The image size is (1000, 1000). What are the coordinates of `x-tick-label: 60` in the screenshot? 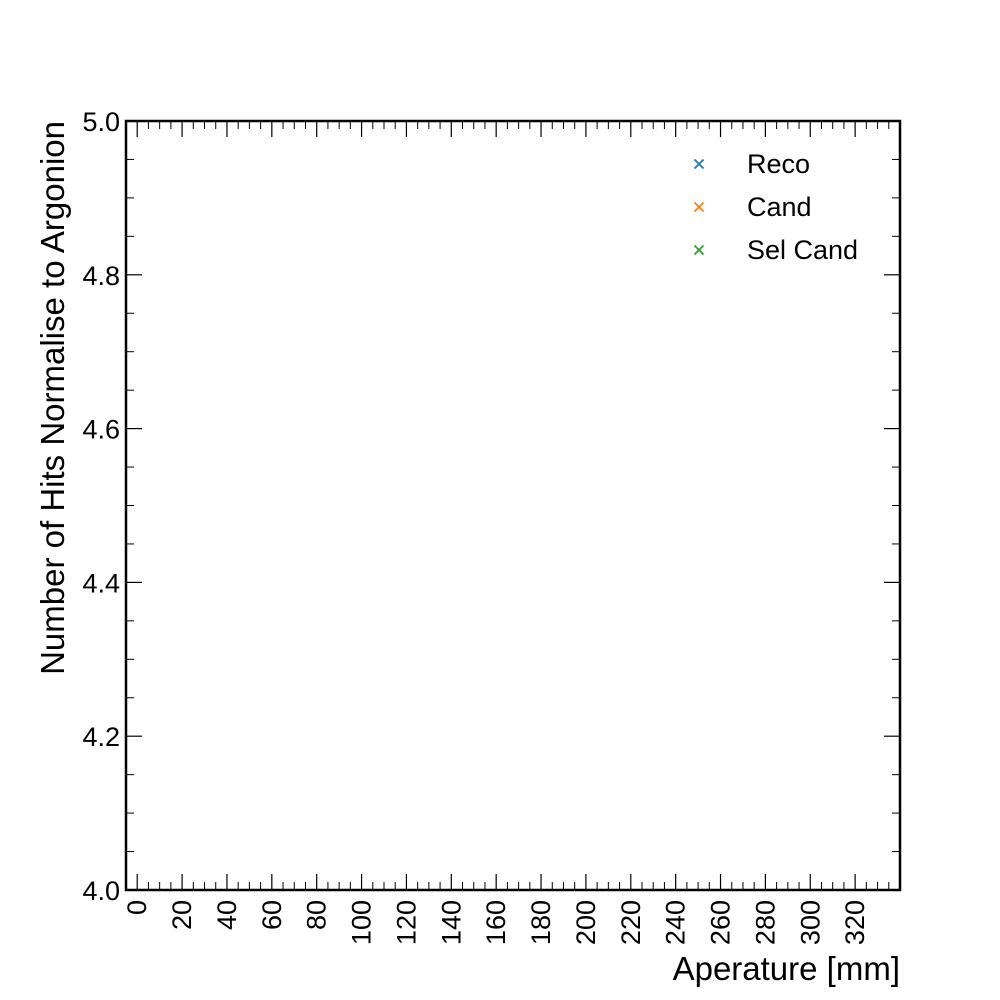 It's located at (272, 915).